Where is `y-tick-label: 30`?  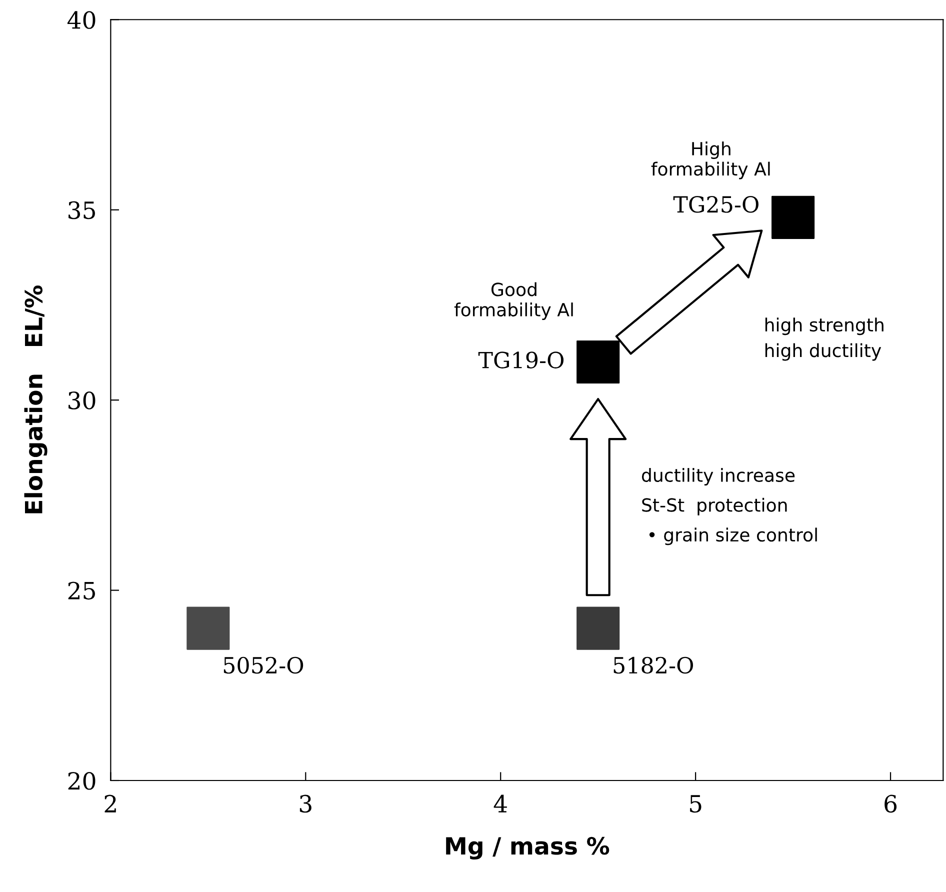
y-tick-label: 30 is located at coordinates (82, 401).